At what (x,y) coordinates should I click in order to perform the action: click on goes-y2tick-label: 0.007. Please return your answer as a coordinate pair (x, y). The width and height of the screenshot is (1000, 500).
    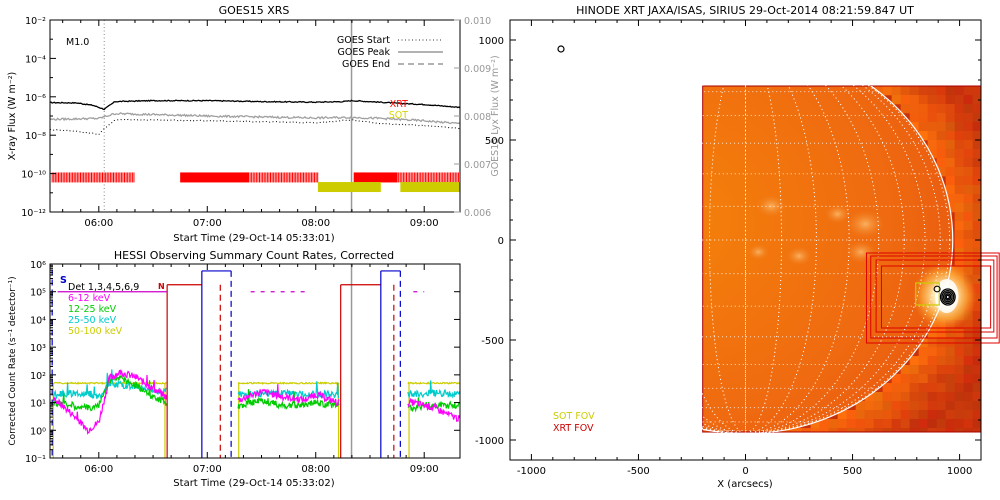
    Looking at the image, I should click on (477, 165).